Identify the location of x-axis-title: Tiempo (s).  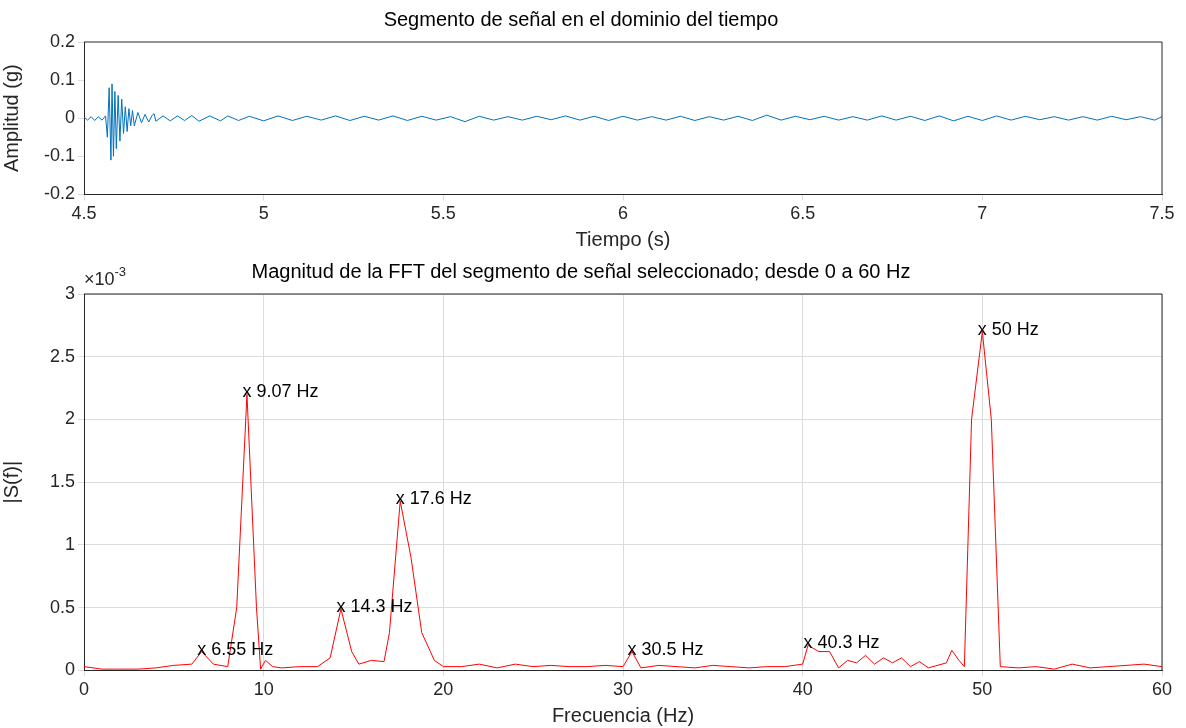
(623, 238).